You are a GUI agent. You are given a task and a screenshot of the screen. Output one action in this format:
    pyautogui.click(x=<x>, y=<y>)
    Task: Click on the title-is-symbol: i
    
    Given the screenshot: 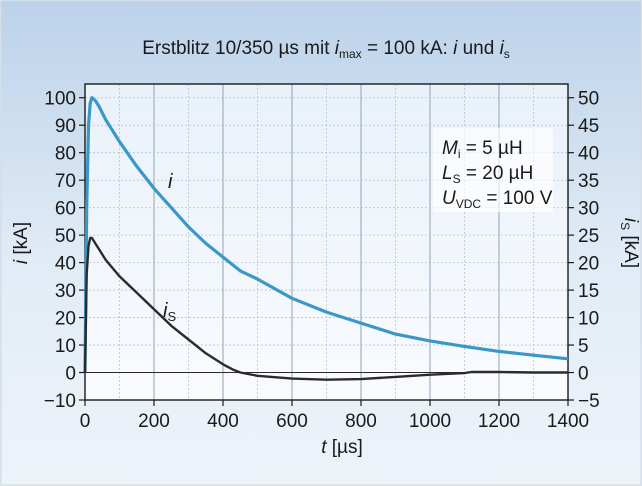 What is the action you would take?
    pyautogui.click(x=502, y=48)
    